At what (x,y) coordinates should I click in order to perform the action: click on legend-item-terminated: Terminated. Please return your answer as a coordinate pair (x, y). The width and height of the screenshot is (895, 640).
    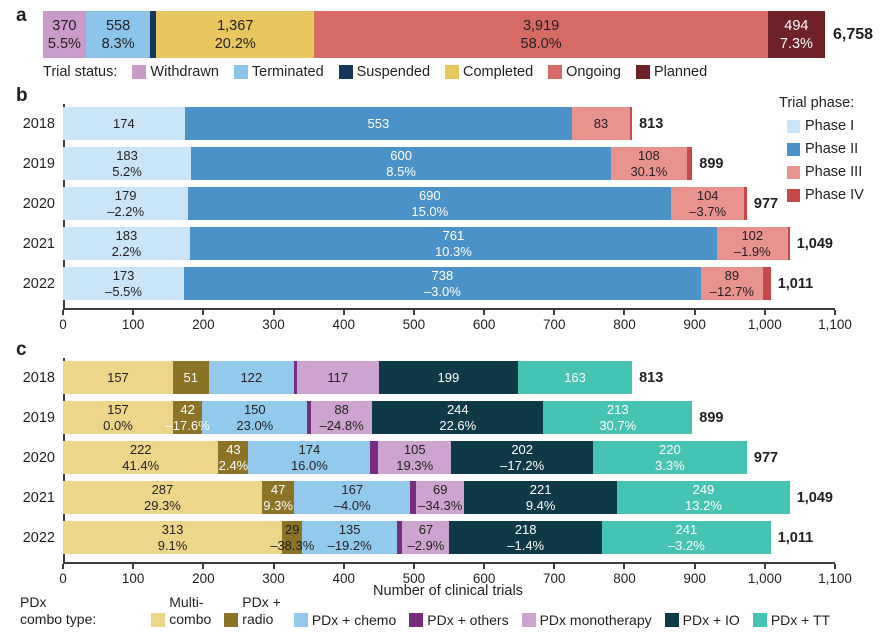
    Looking at the image, I should click on (278, 72).